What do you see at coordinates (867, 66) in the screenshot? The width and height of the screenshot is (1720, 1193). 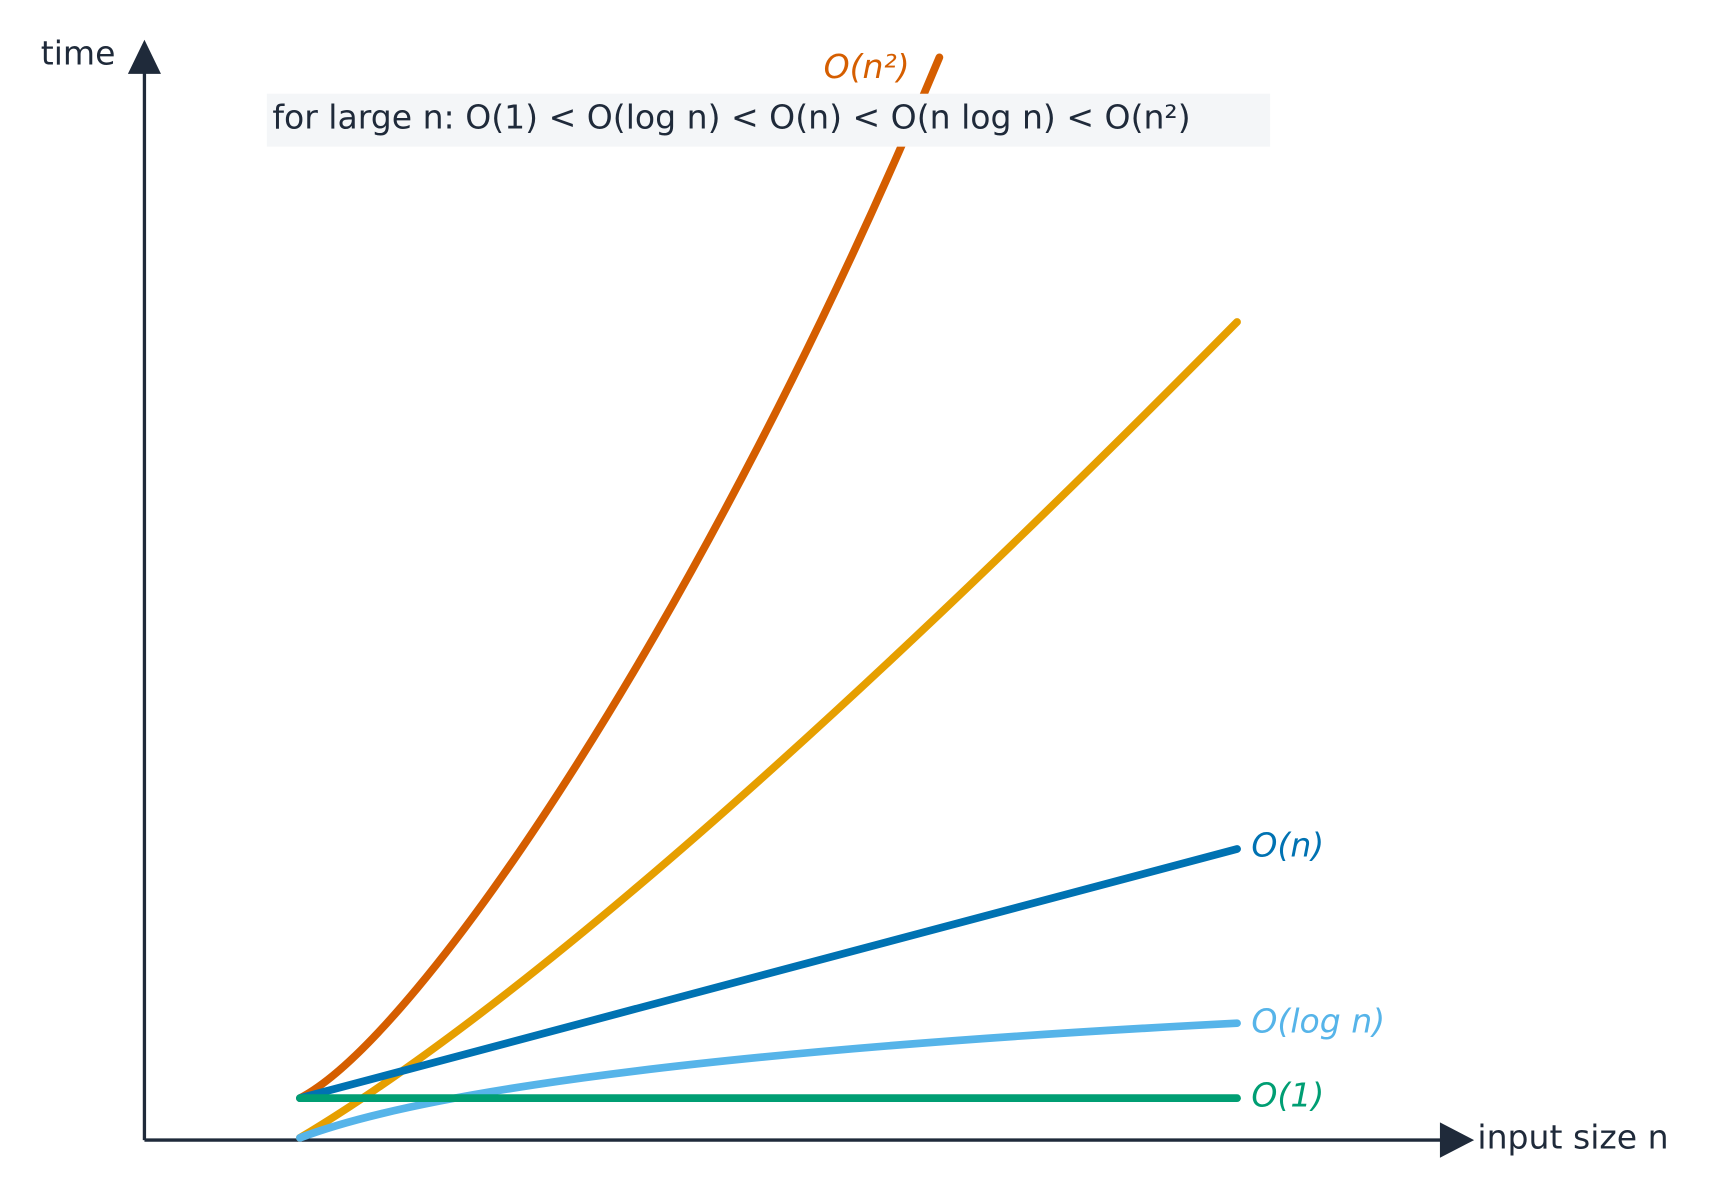 I see `curve-label: O(n²)` at bounding box center [867, 66].